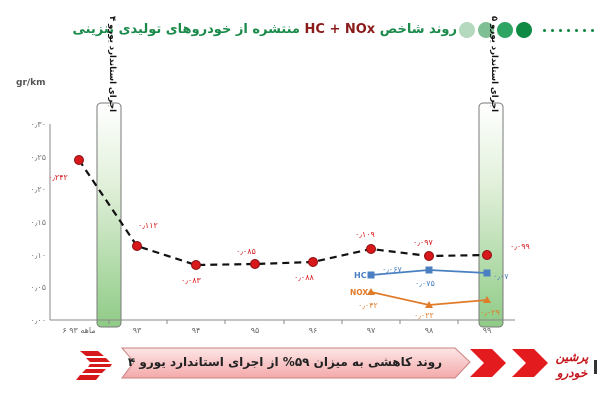 The image size is (600, 400). I want to click on hc-markers, so click(429, 272).